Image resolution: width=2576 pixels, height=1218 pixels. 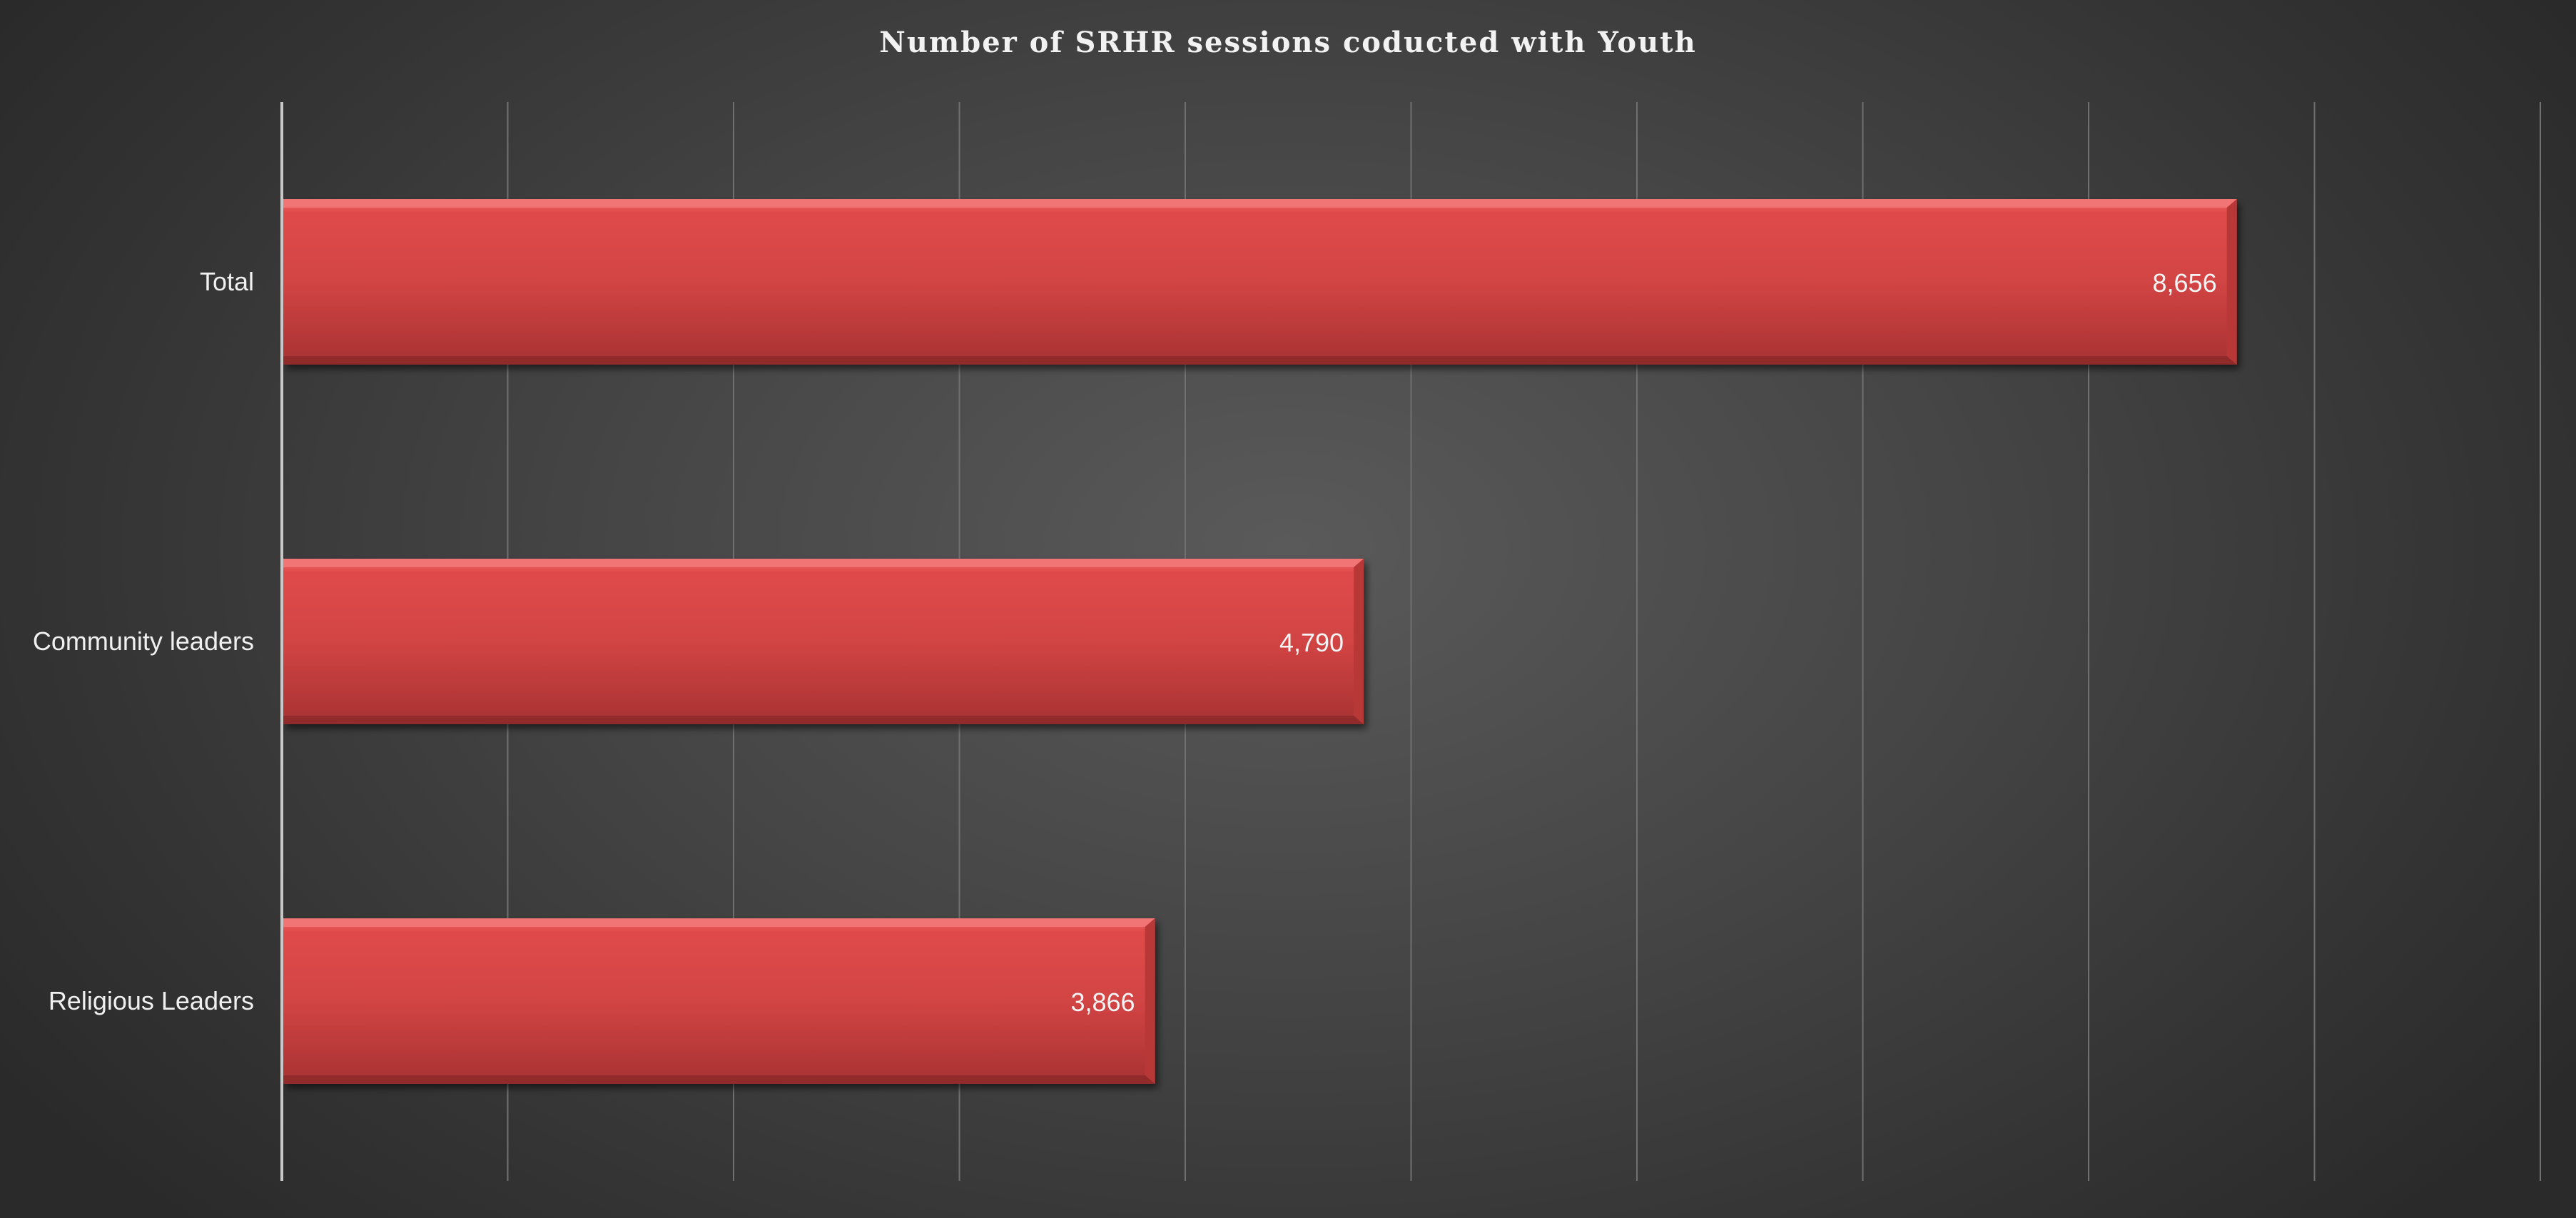 What do you see at coordinates (1311, 642) in the screenshot?
I see `value-label: 4,790` at bounding box center [1311, 642].